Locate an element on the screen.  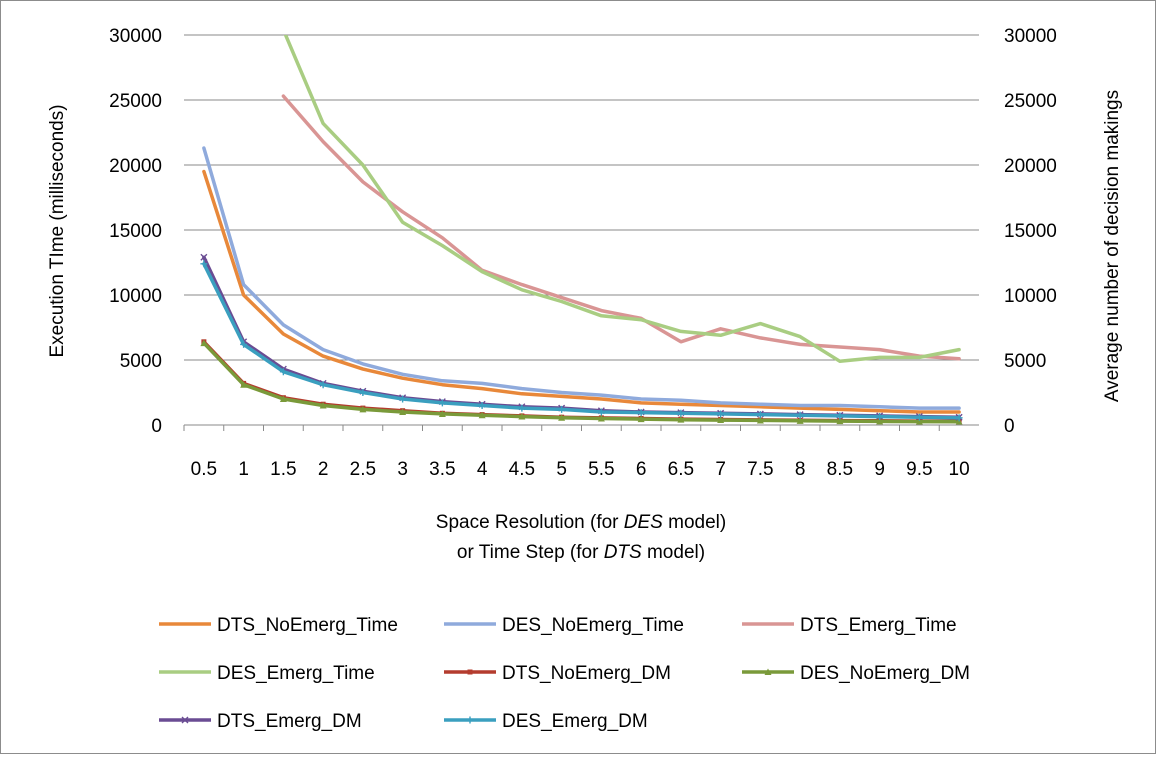
x-tick-label: 6.5 is located at coordinates (681, 469).